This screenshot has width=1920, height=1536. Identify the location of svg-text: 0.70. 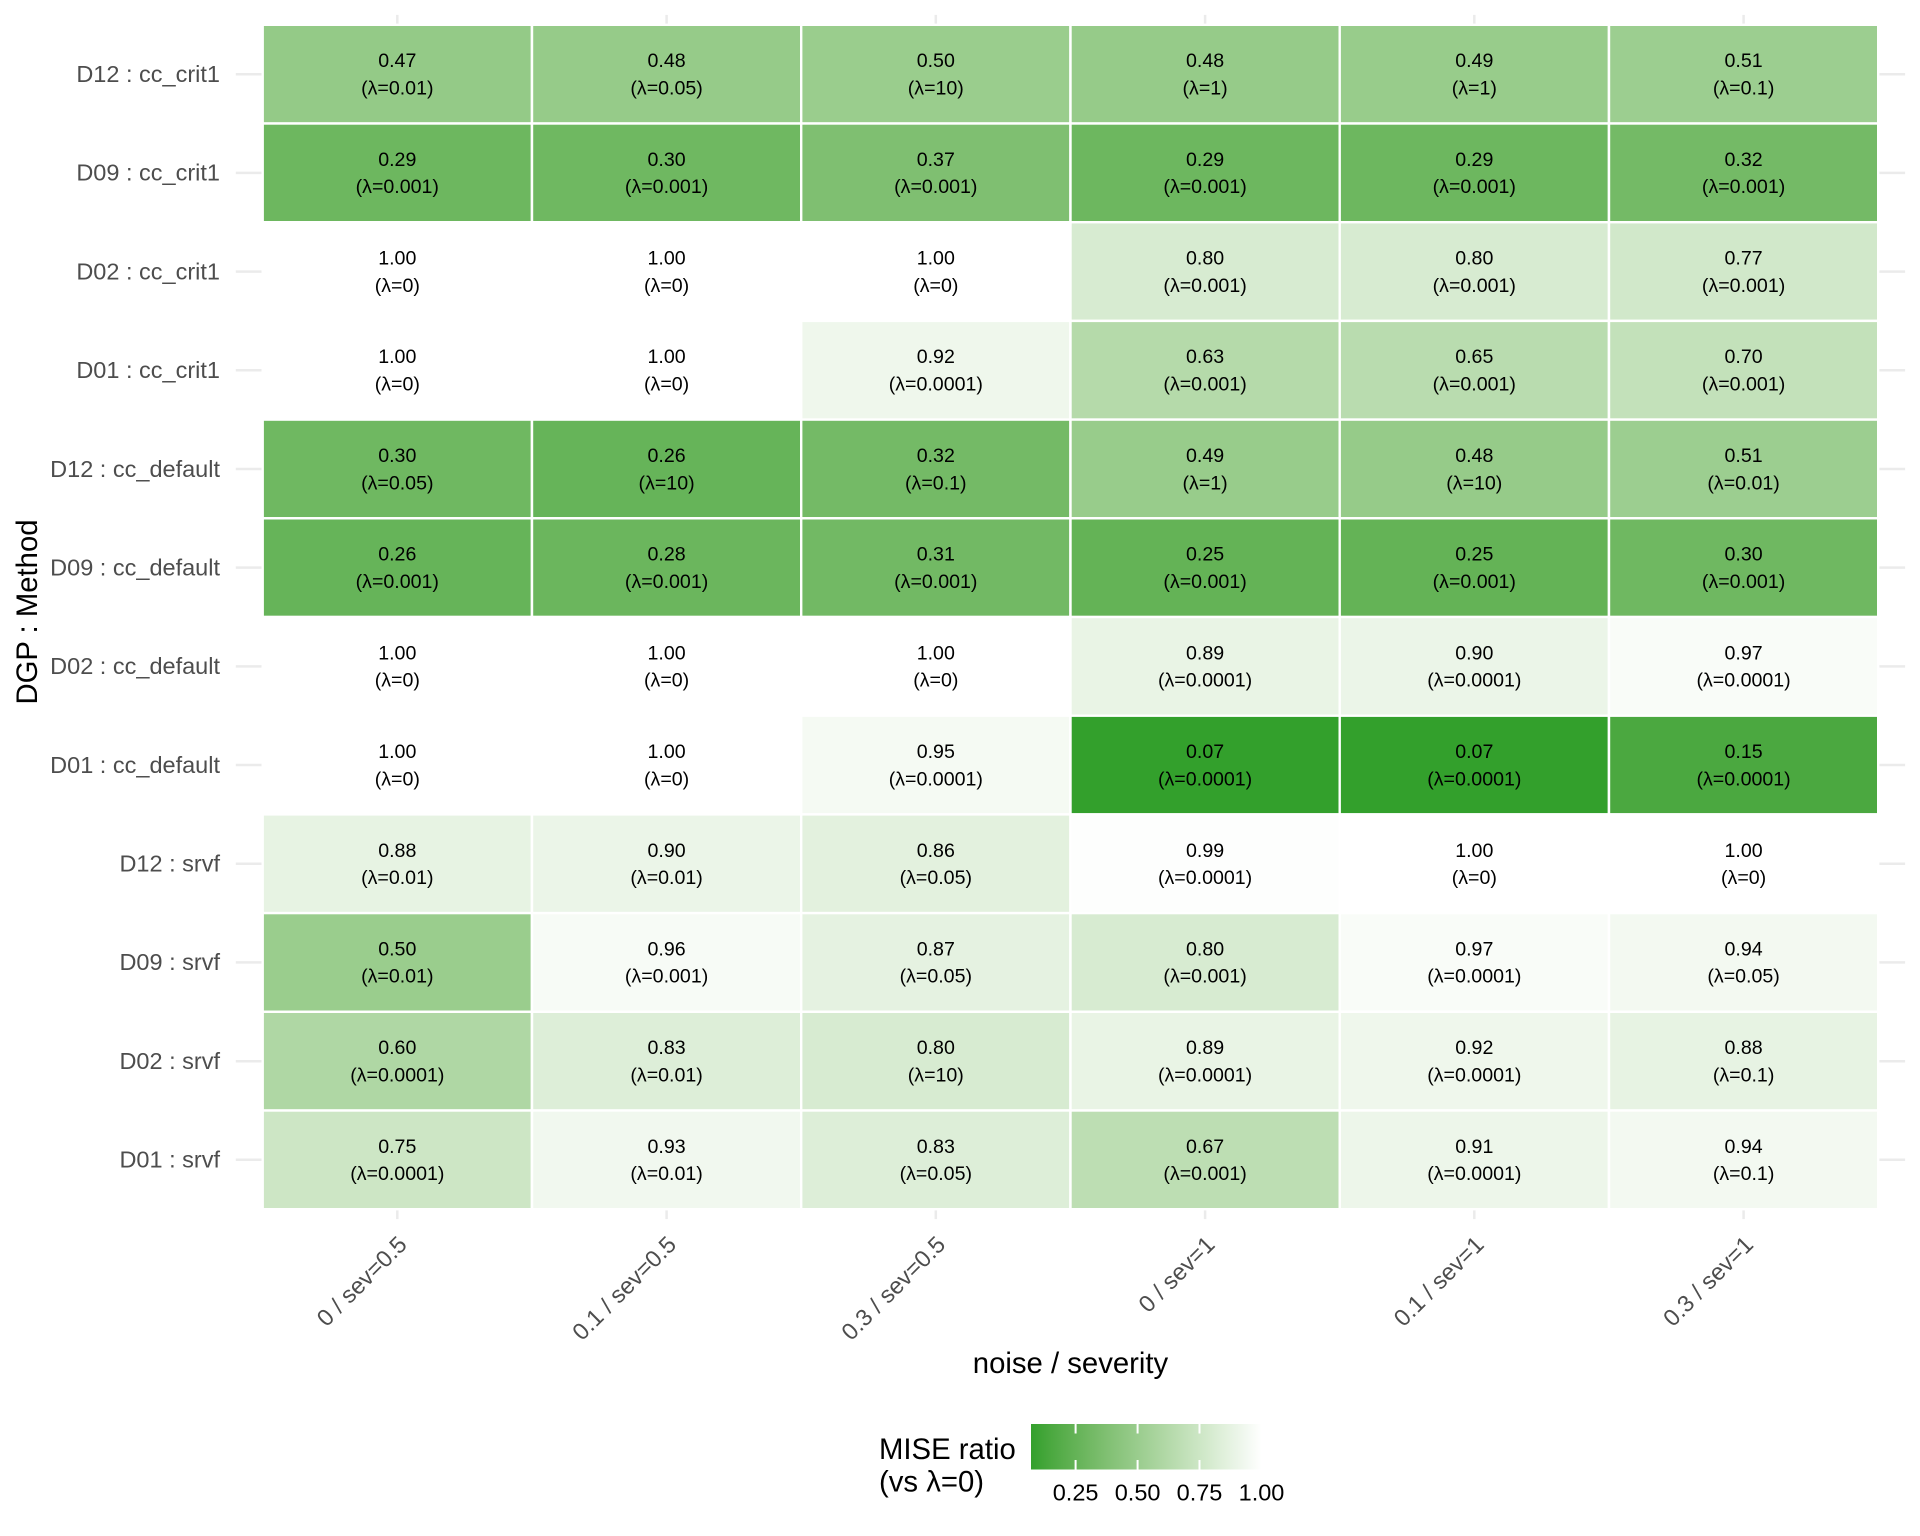
(1744, 357).